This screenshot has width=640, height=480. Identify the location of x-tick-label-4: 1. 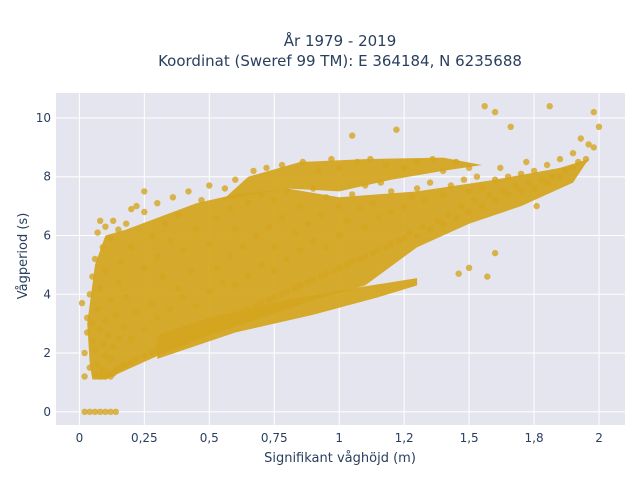
(339, 438).